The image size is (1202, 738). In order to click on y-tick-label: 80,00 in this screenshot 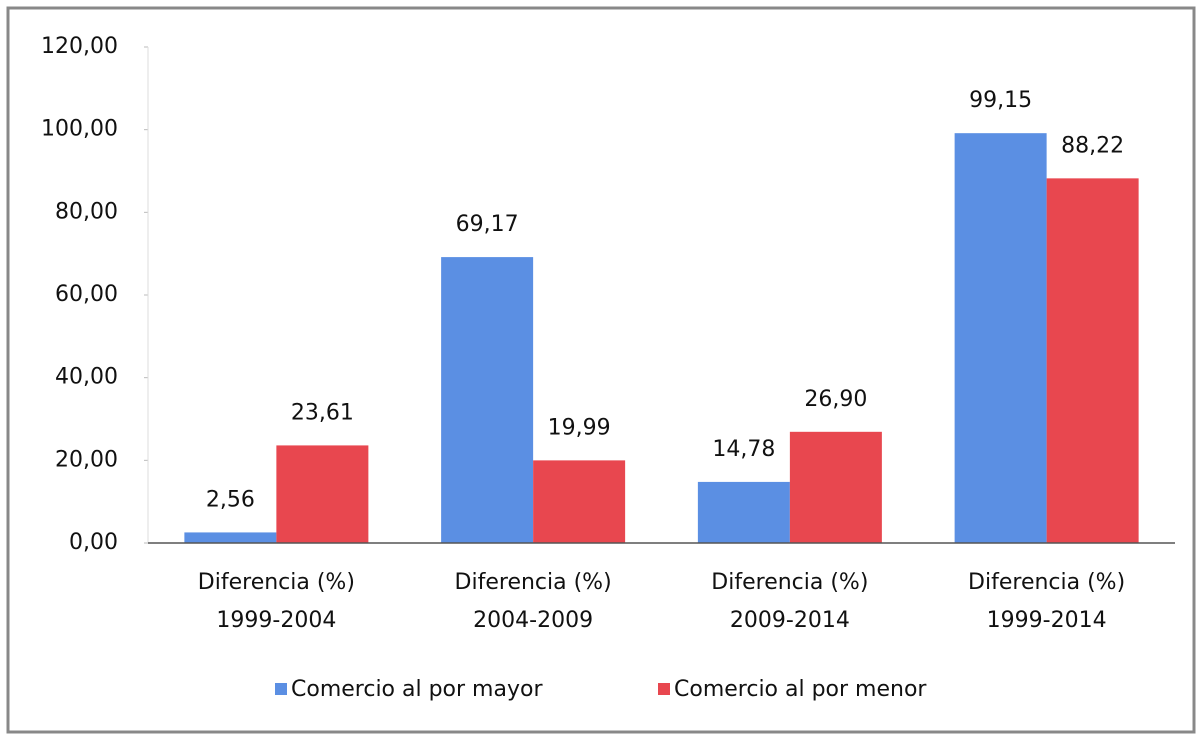, I will do `click(86, 211)`.